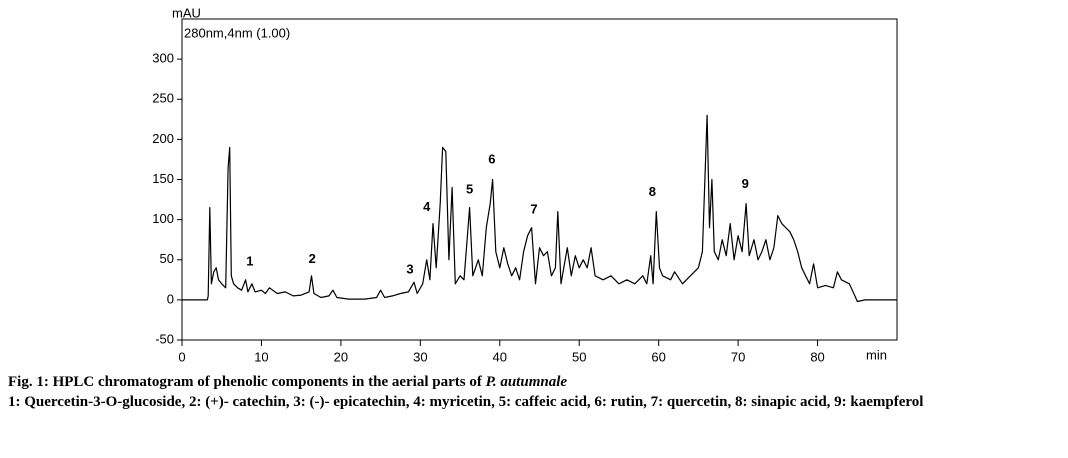 This screenshot has height=458, width=1068. I want to click on peak-label: 4, so click(427, 206).